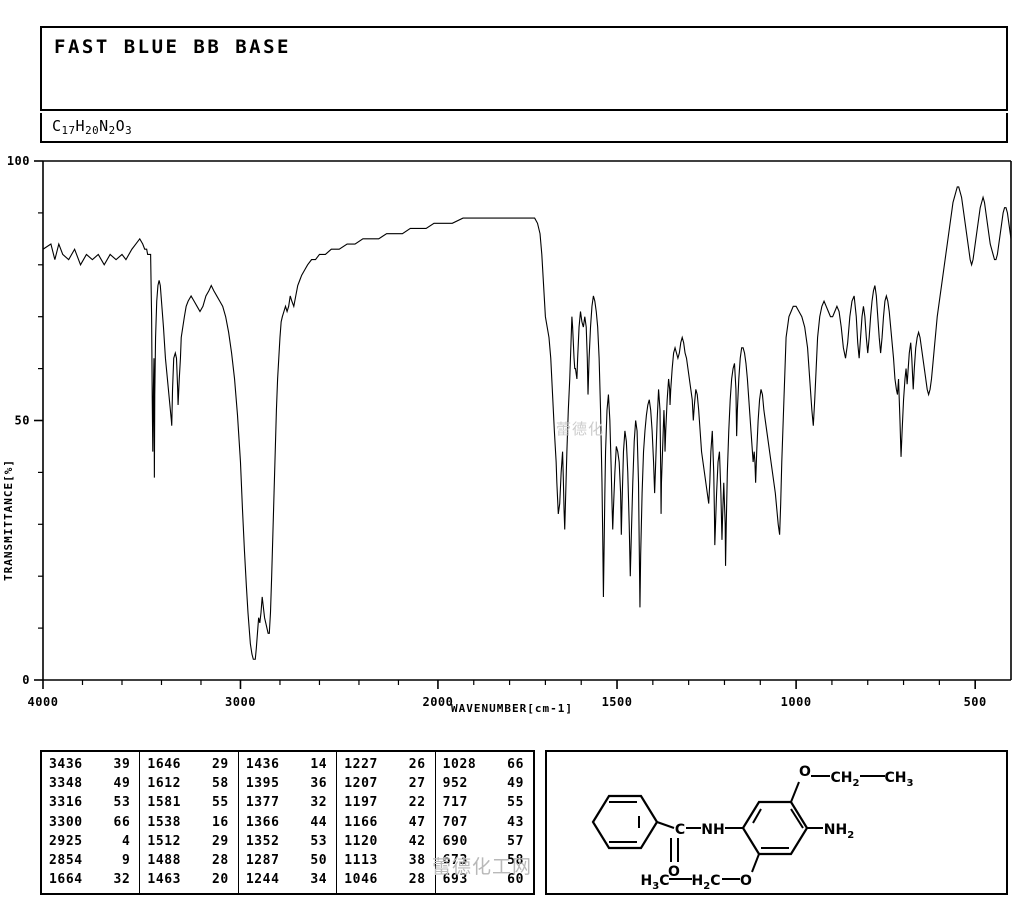 The height and width of the screenshot is (900, 1024). I want to click on label-carbonyl-c: C, so click(680, 830).